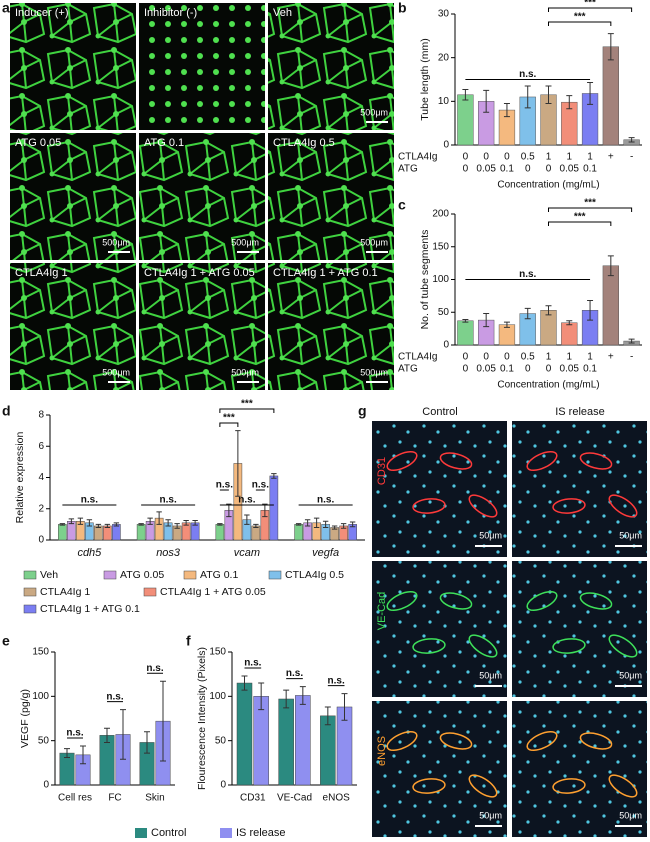 The height and width of the screenshot is (842, 650). What do you see at coordinates (631, 357) in the screenshot?
I see `x-tick-label: -` at bounding box center [631, 357].